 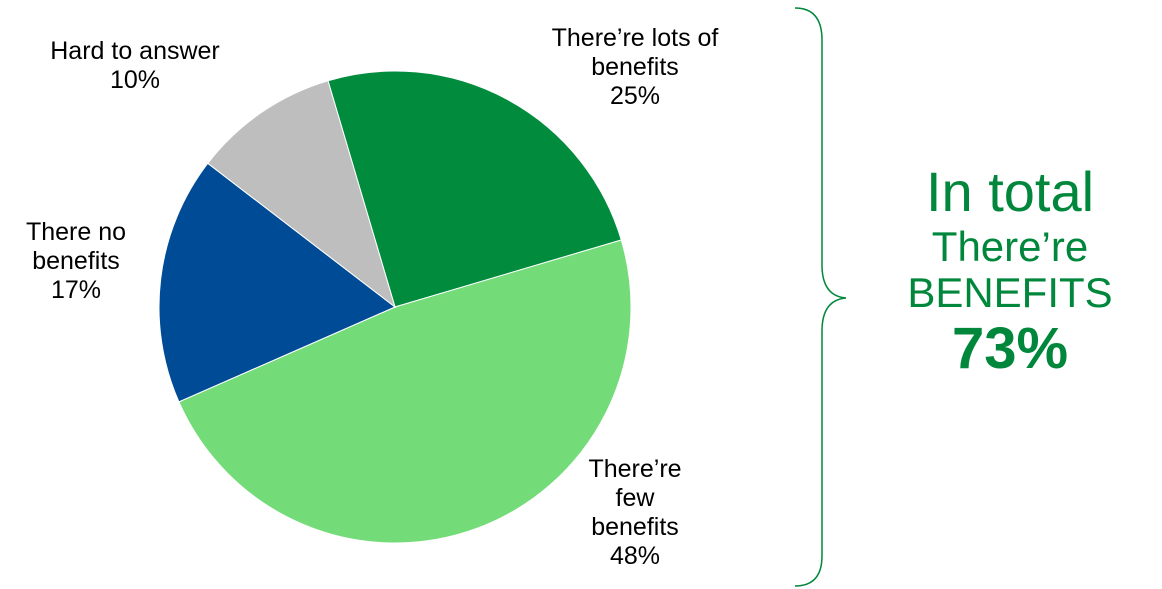 What do you see at coordinates (1010, 292) in the screenshot?
I see `summary-benefits: BENEFITS` at bounding box center [1010, 292].